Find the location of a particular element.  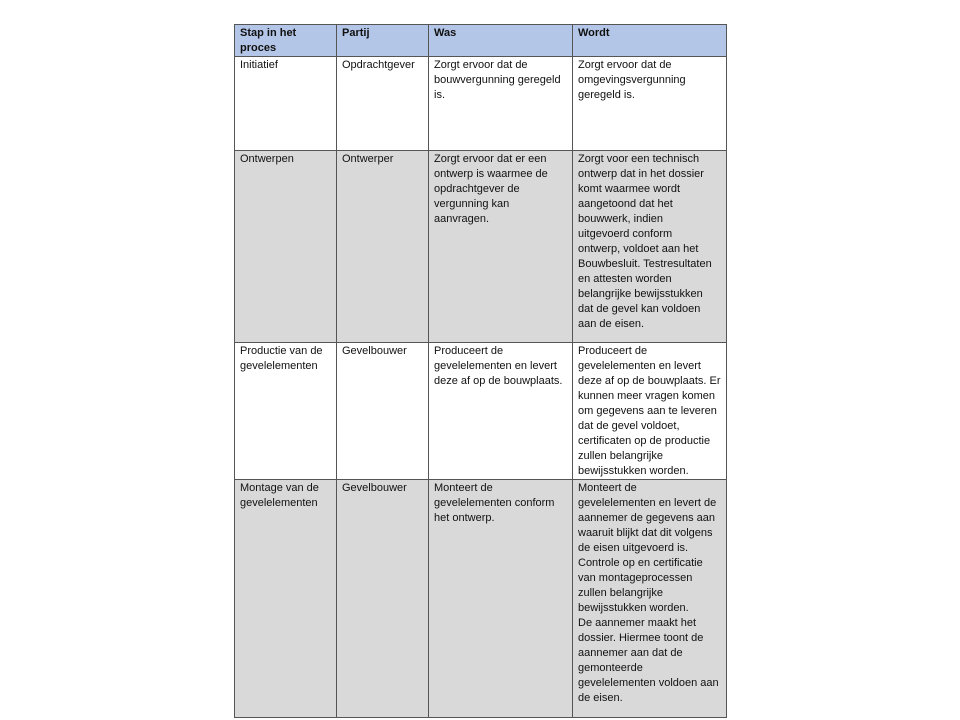

header-partij: Partij is located at coordinates (382, 40).